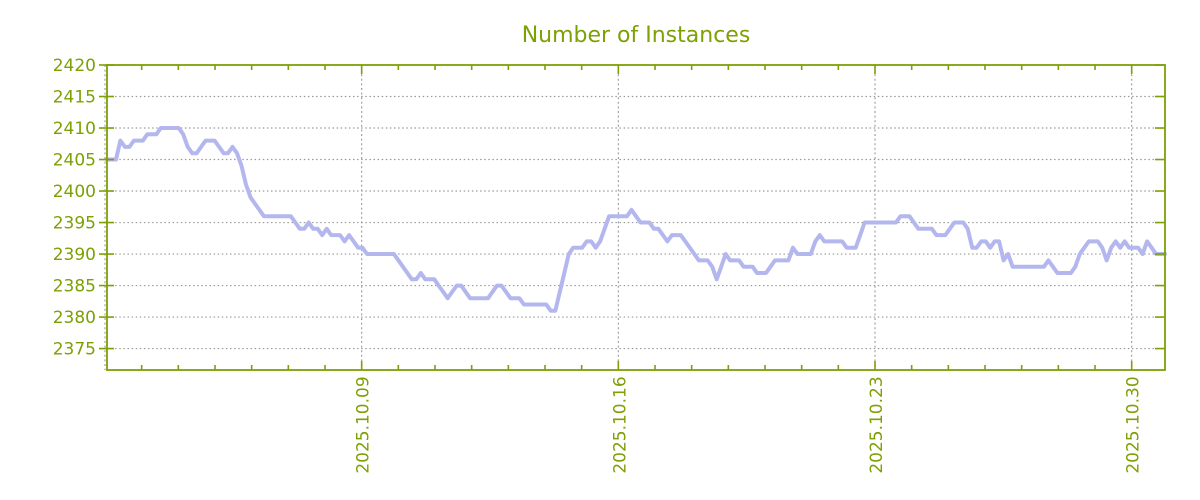  What do you see at coordinates (877, 424) in the screenshot?
I see `x-tick-label: 2025.10.23` at bounding box center [877, 424].